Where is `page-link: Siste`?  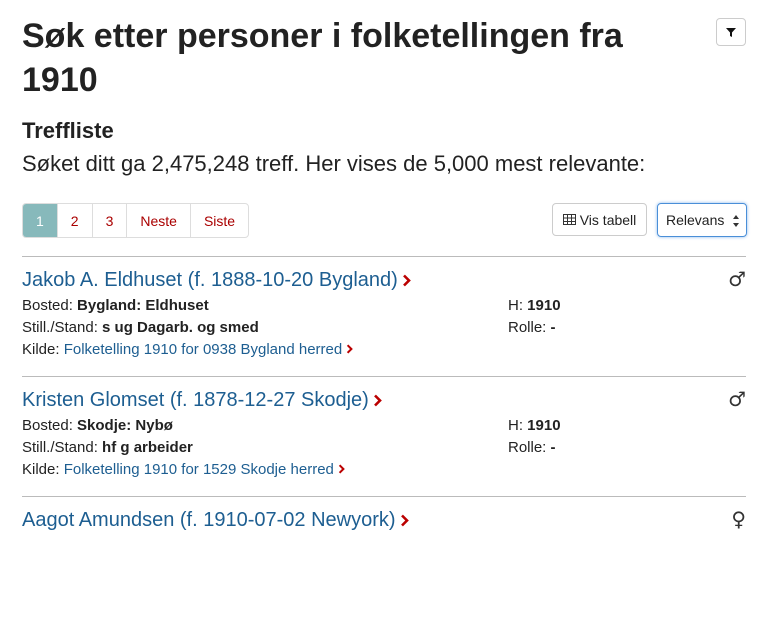 page-link: Siste is located at coordinates (218, 220).